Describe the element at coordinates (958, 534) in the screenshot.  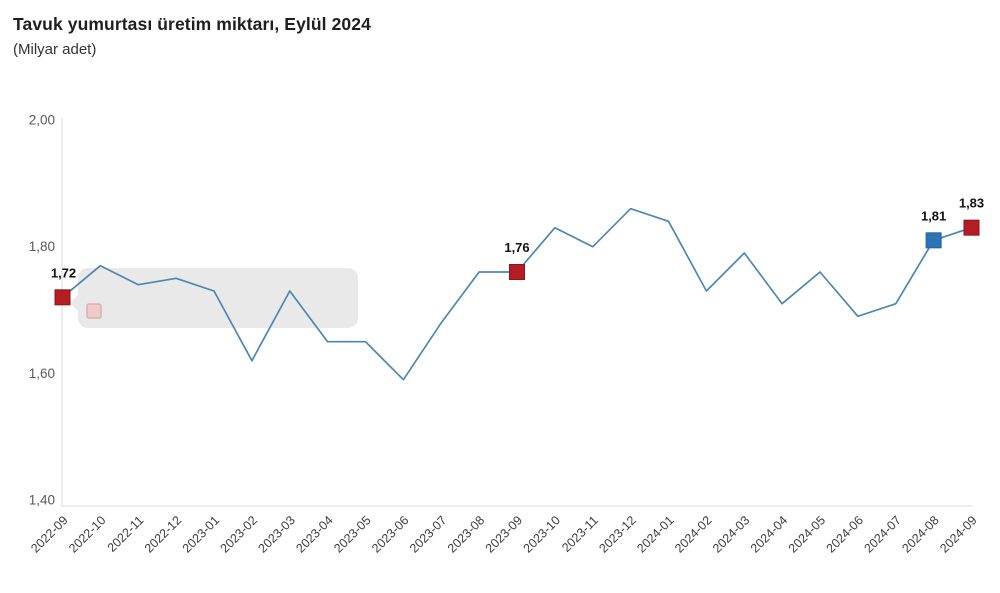
I see `x-tick-label: 2024-09` at that location.